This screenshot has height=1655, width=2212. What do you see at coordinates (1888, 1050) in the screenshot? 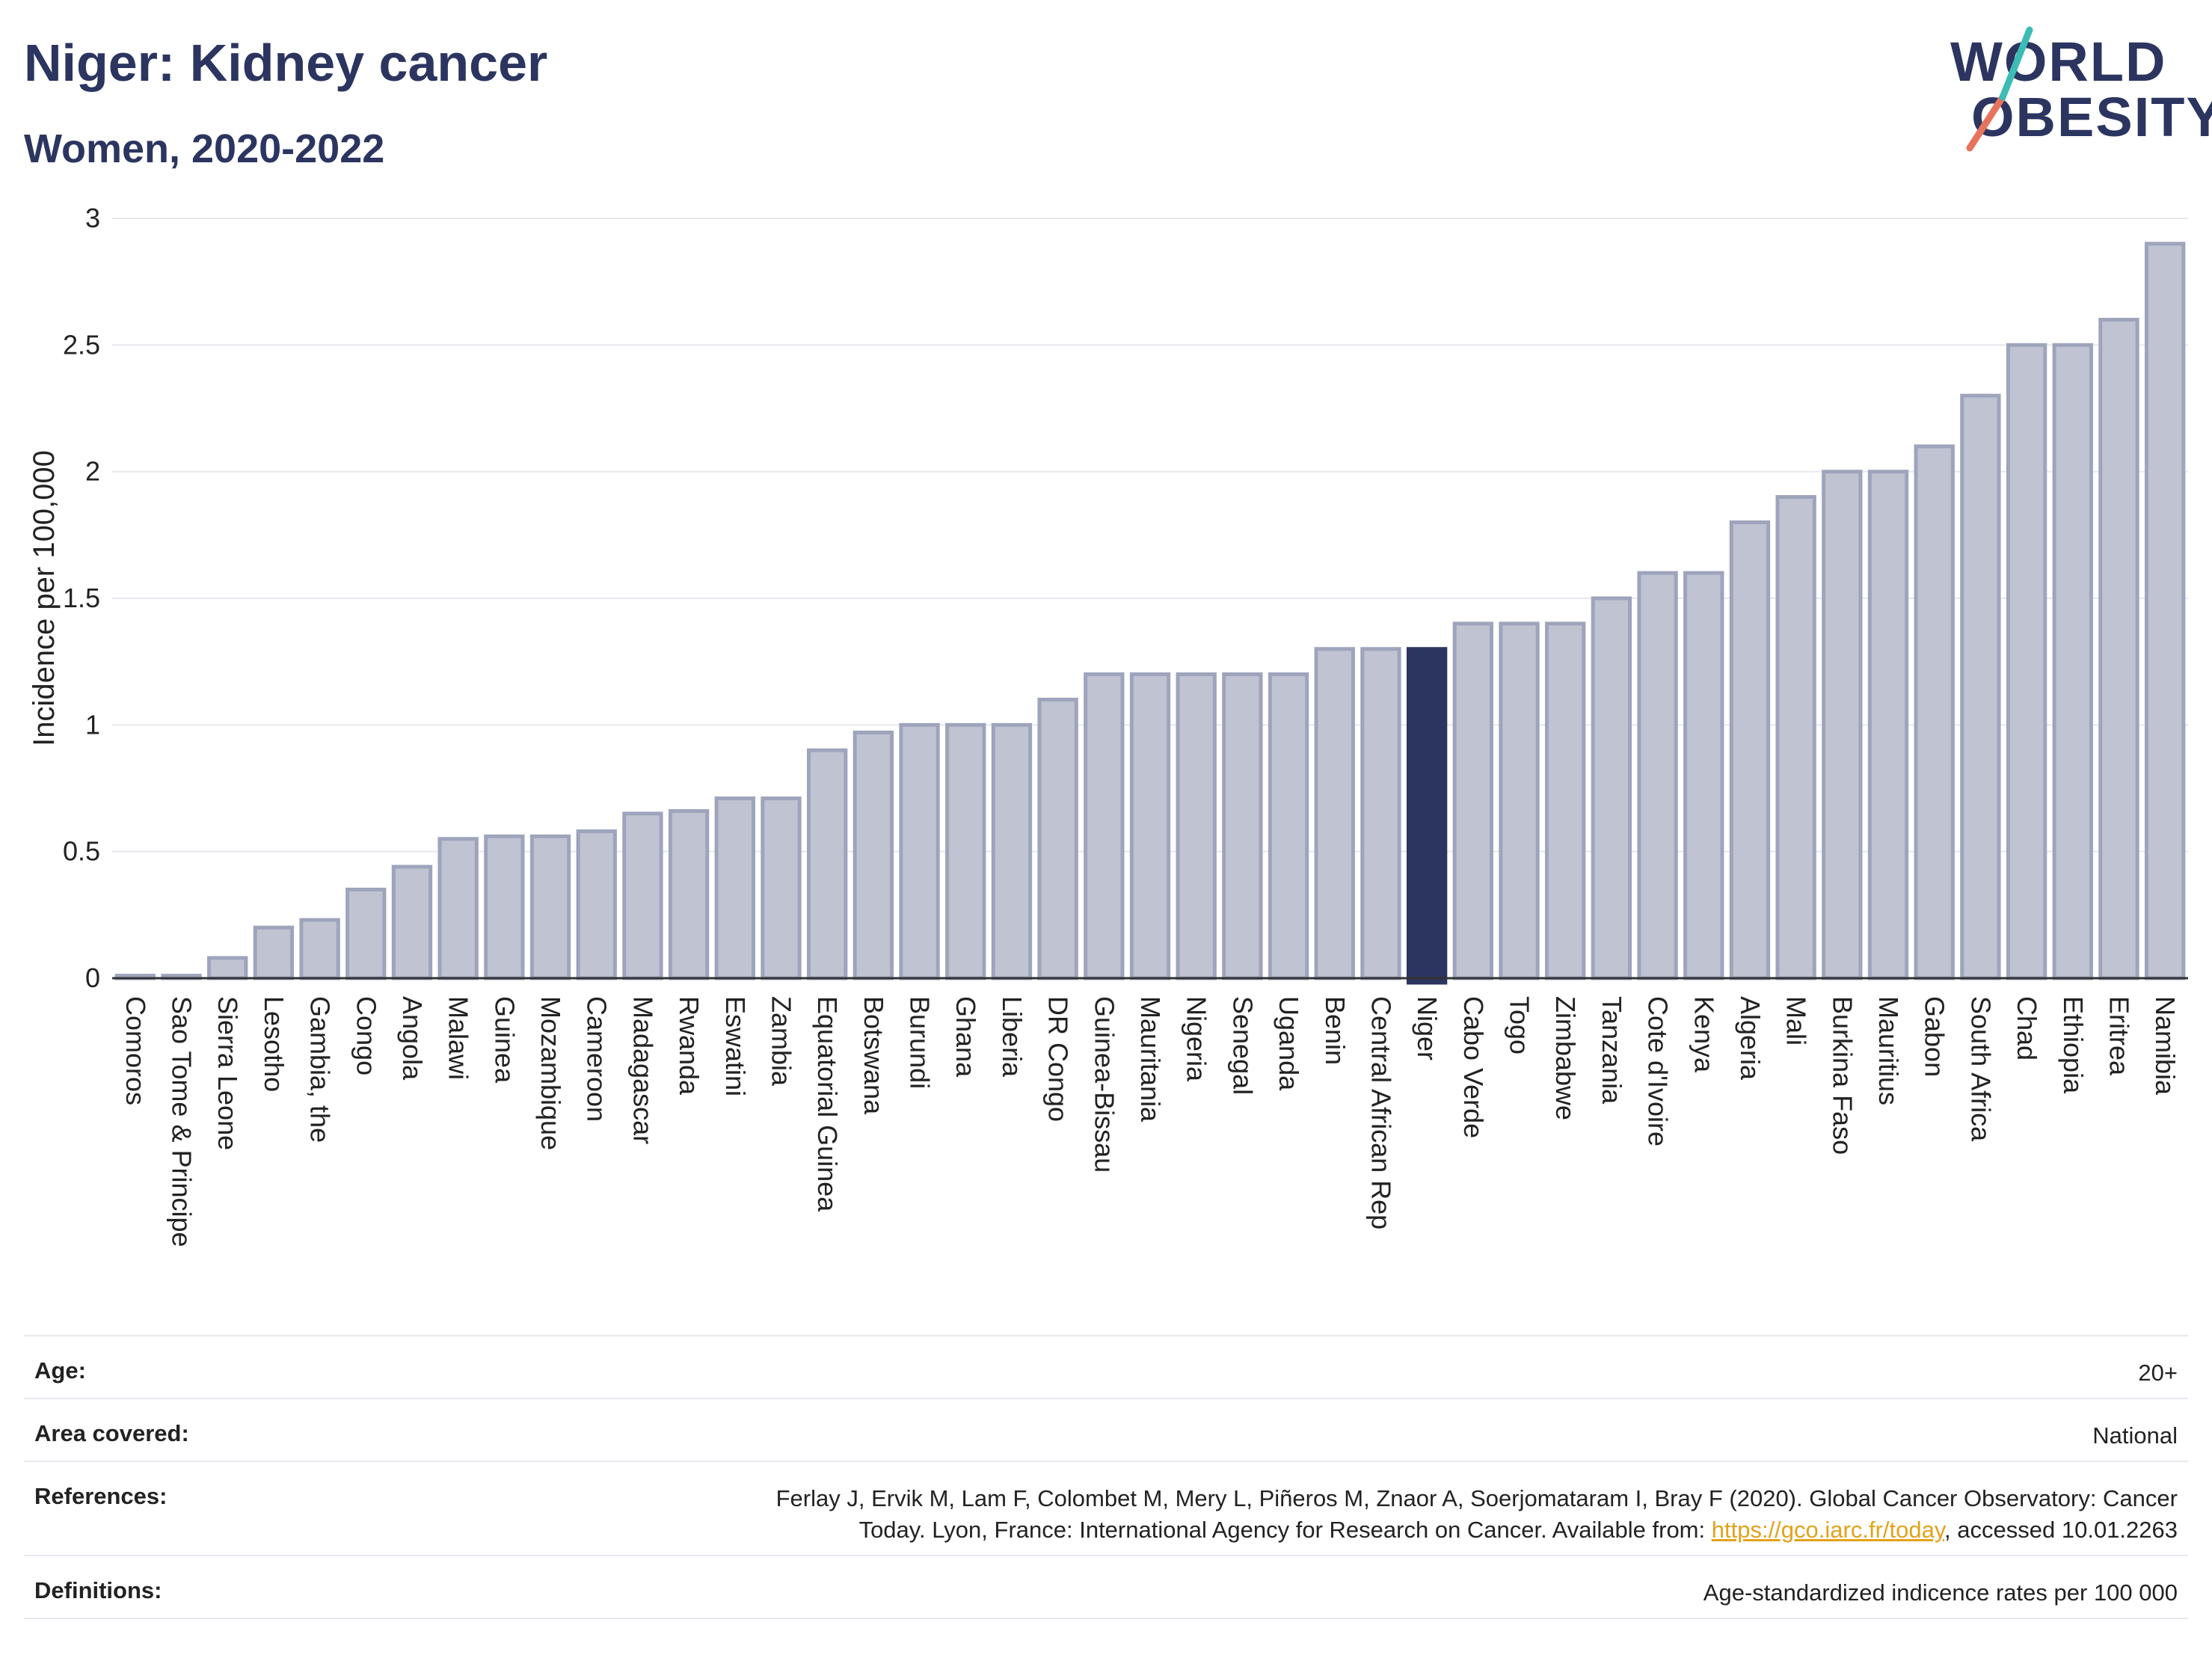
I see `x-tick-label: Mauritius` at bounding box center [1888, 1050].